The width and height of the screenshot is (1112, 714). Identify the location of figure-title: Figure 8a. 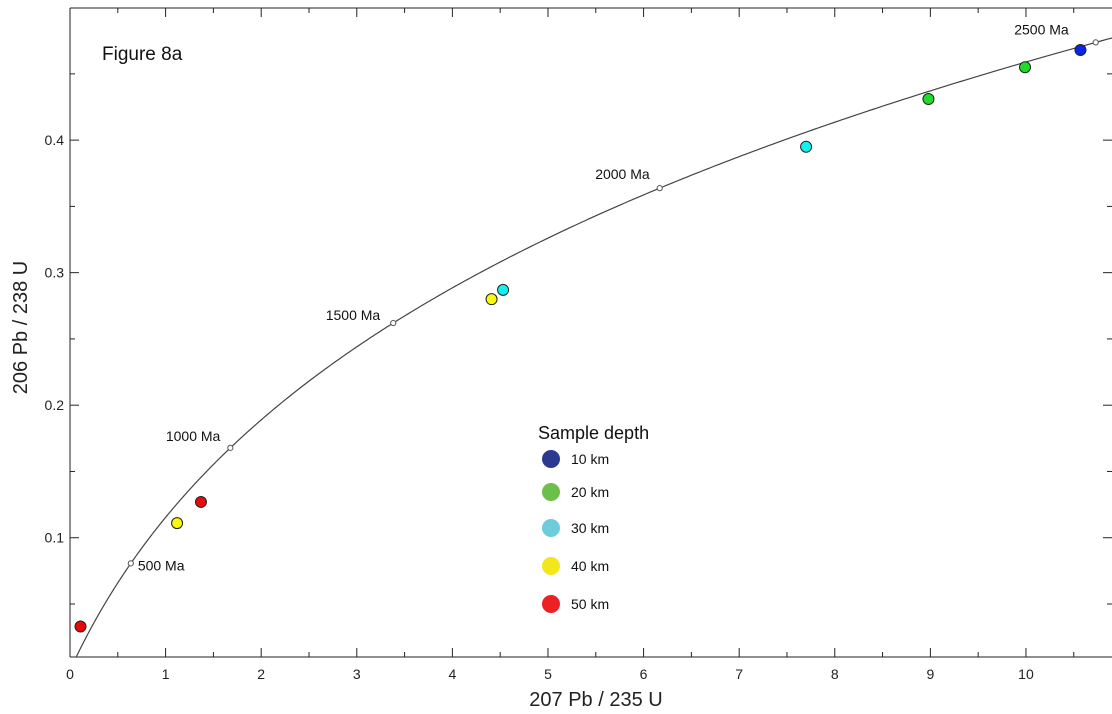
(142, 54).